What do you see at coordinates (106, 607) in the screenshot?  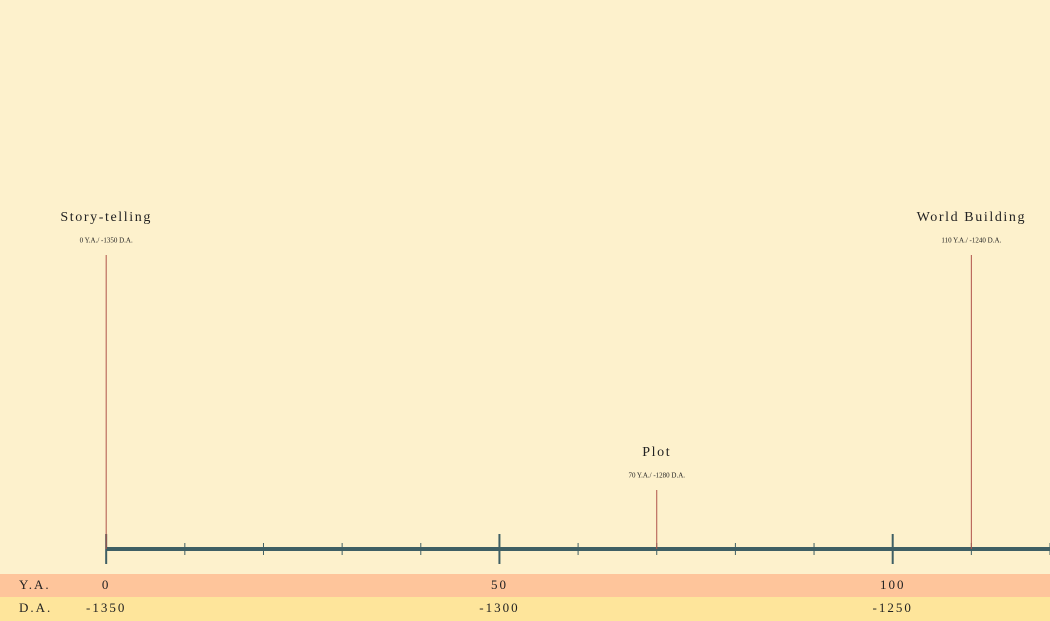 I see `da-tick-label: -1350` at bounding box center [106, 607].